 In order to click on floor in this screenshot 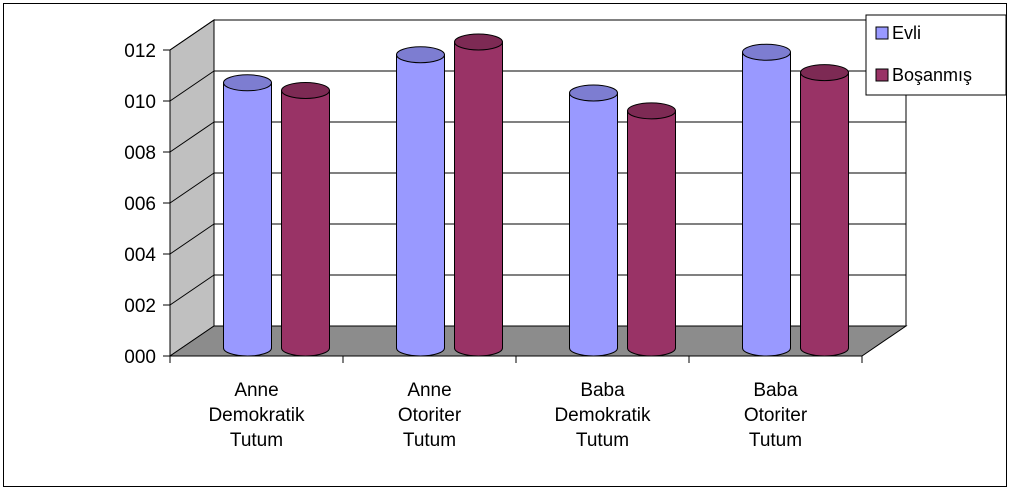, I will do `click(538, 341)`.